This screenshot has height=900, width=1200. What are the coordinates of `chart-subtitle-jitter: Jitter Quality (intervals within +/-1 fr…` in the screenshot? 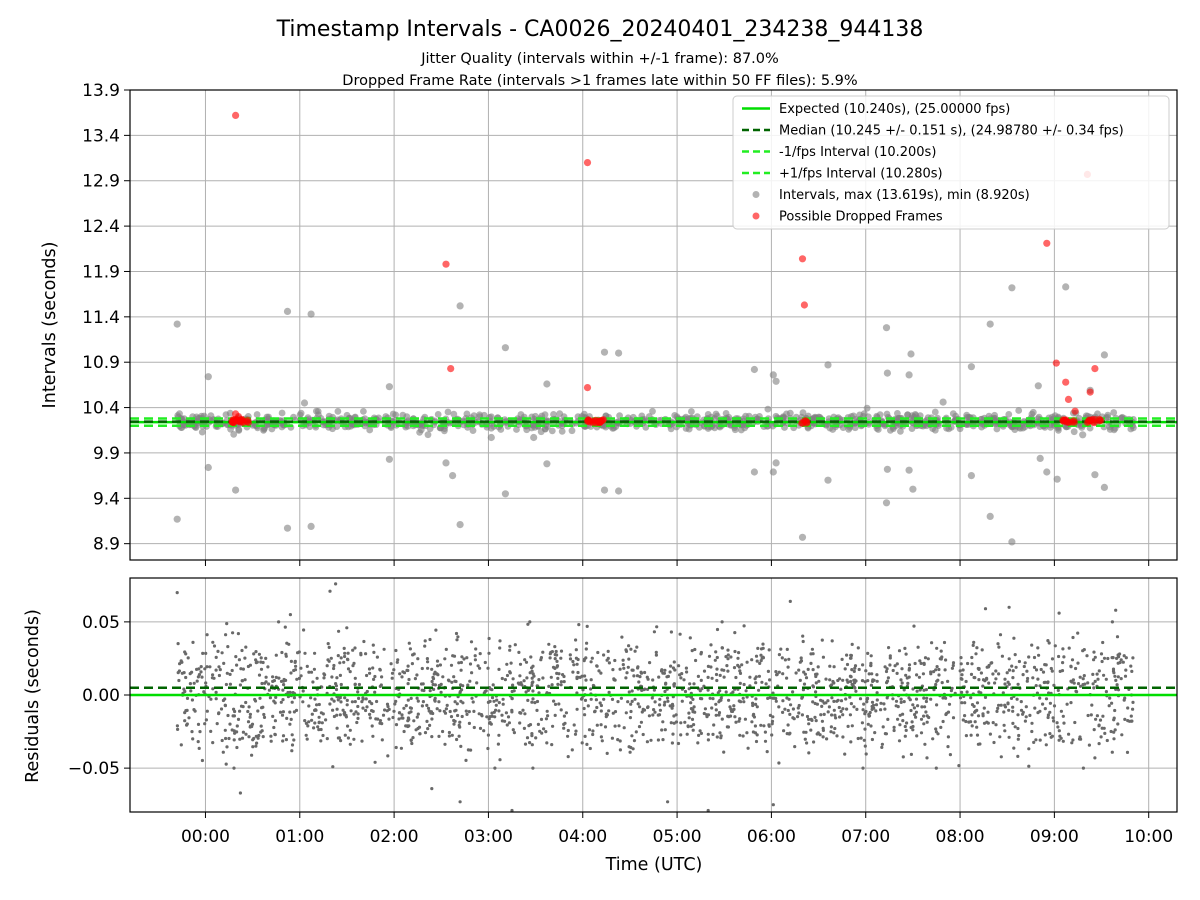 It's located at (599, 59).